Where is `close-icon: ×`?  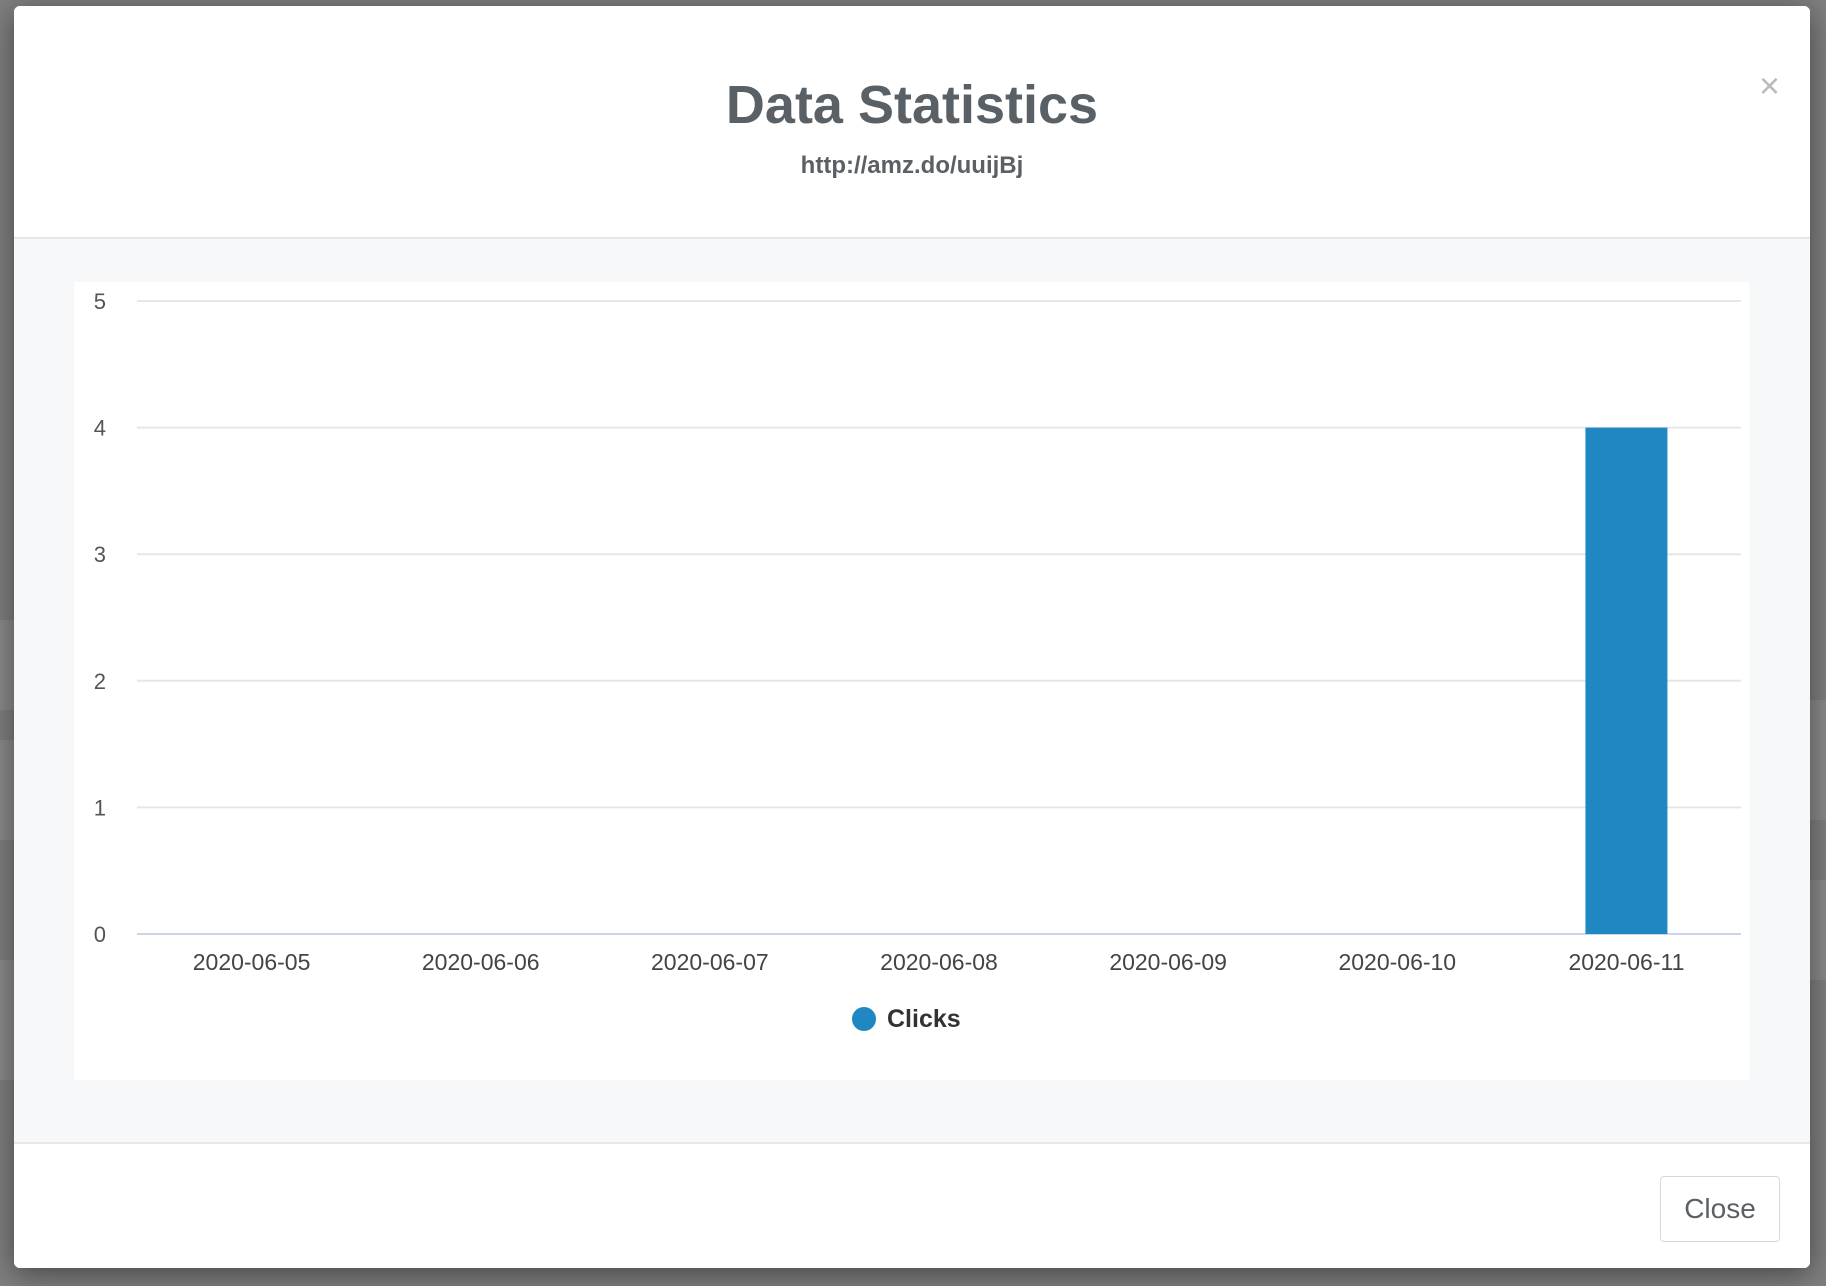 close-icon: × is located at coordinates (1769, 85).